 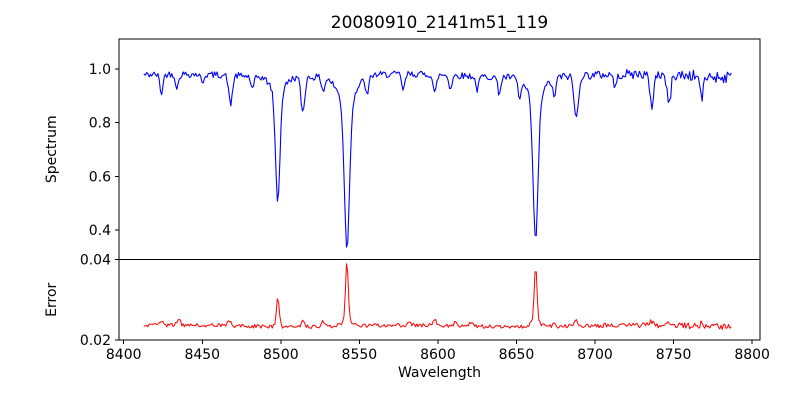 I want to click on y-tick-label: 0.6, so click(x=100, y=177).